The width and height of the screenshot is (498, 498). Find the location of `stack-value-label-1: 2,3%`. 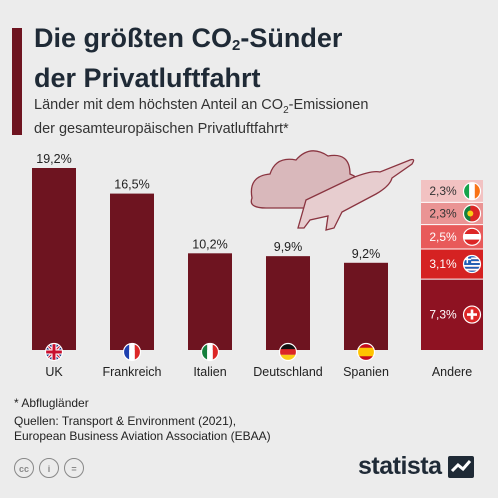

stack-value-label-1: 2,3% is located at coordinates (443, 191).